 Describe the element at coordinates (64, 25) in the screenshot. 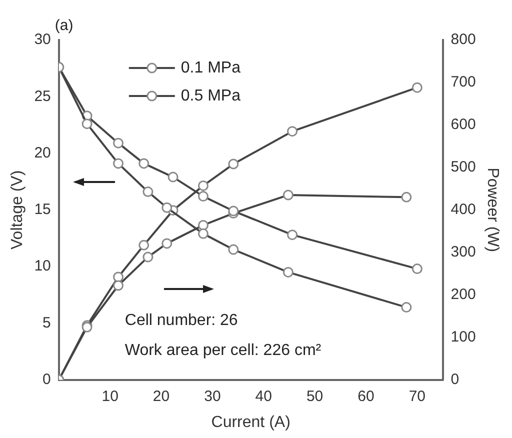

I see `chart-title: (a)` at that location.